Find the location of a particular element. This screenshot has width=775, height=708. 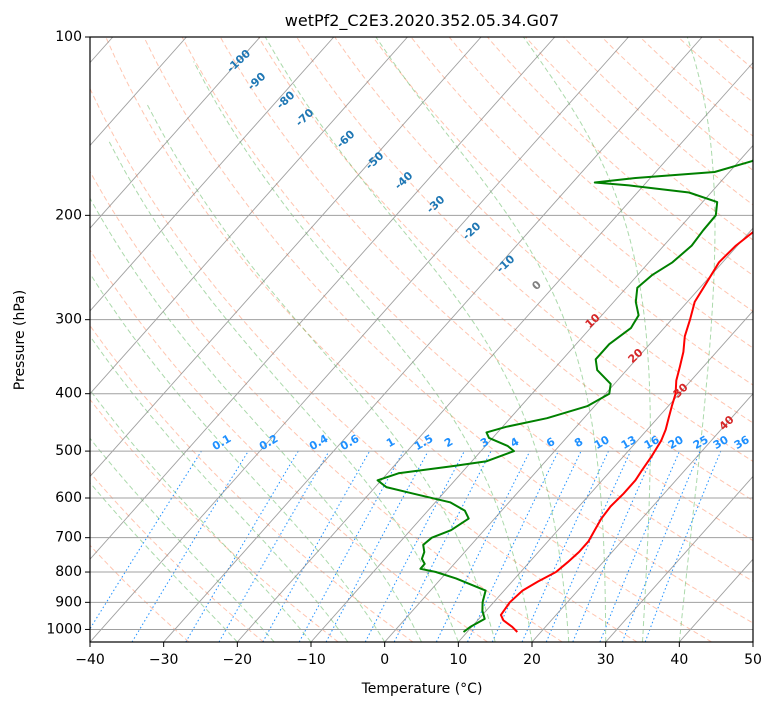

dry-adiabat-label: -10 is located at coordinates (506, 263).